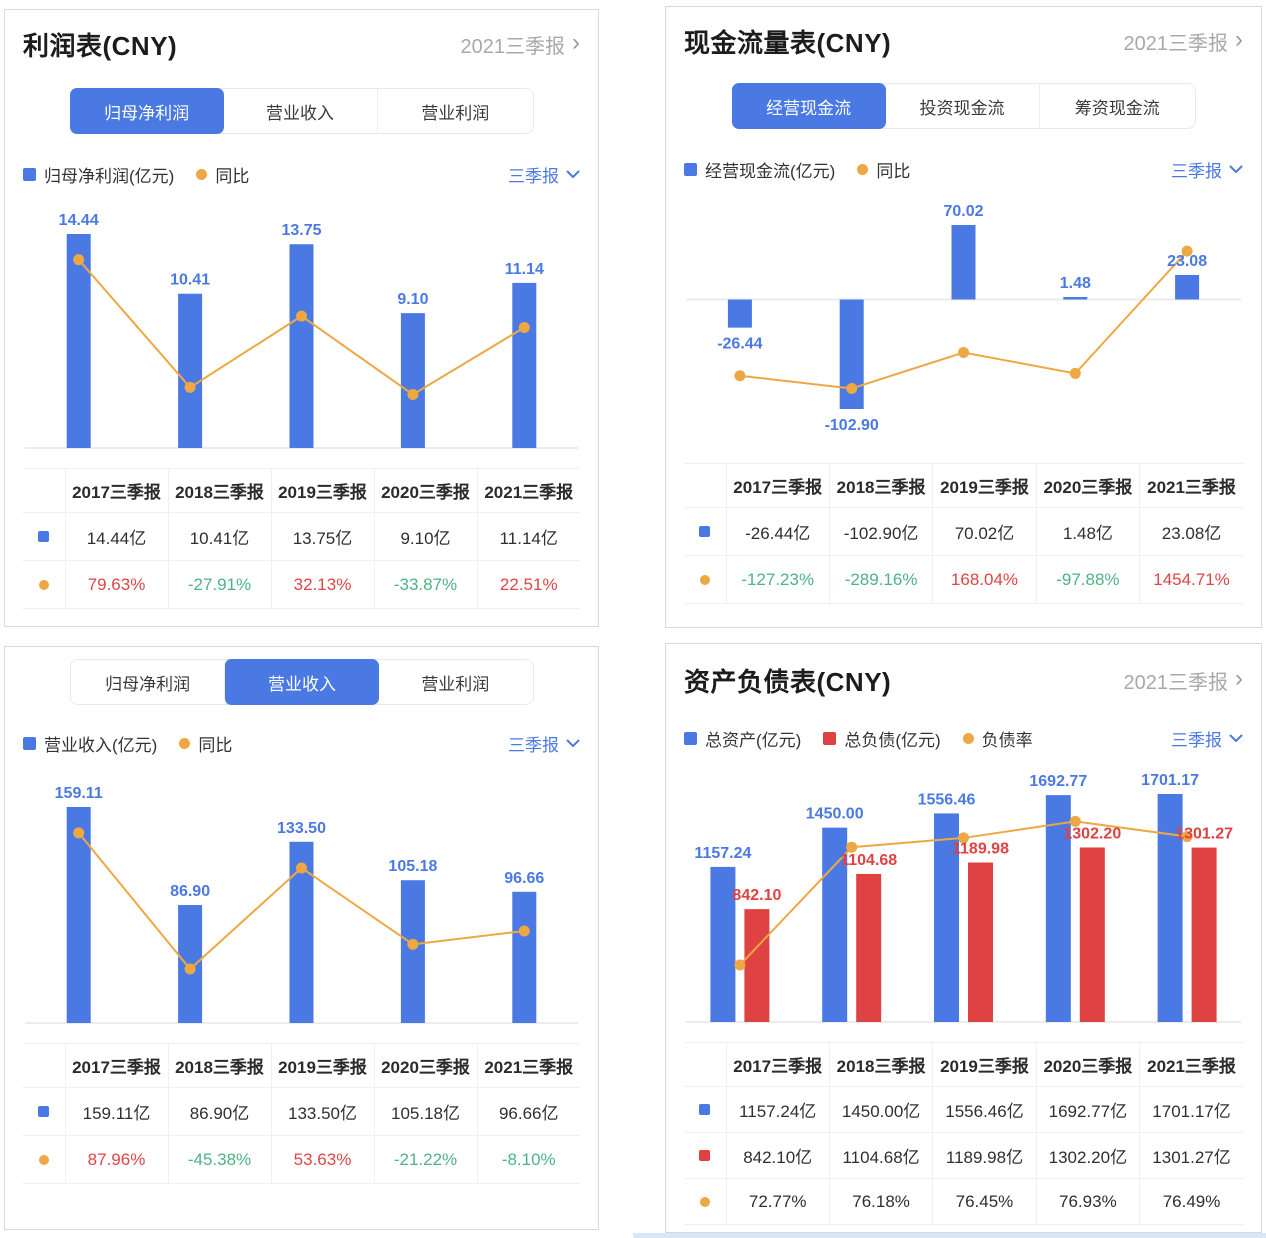 Image resolution: width=1266 pixels, height=1238 pixels. Describe the element at coordinates (1088, 1109) in the screenshot. I see `table-cell: 1692.77亿` at that location.